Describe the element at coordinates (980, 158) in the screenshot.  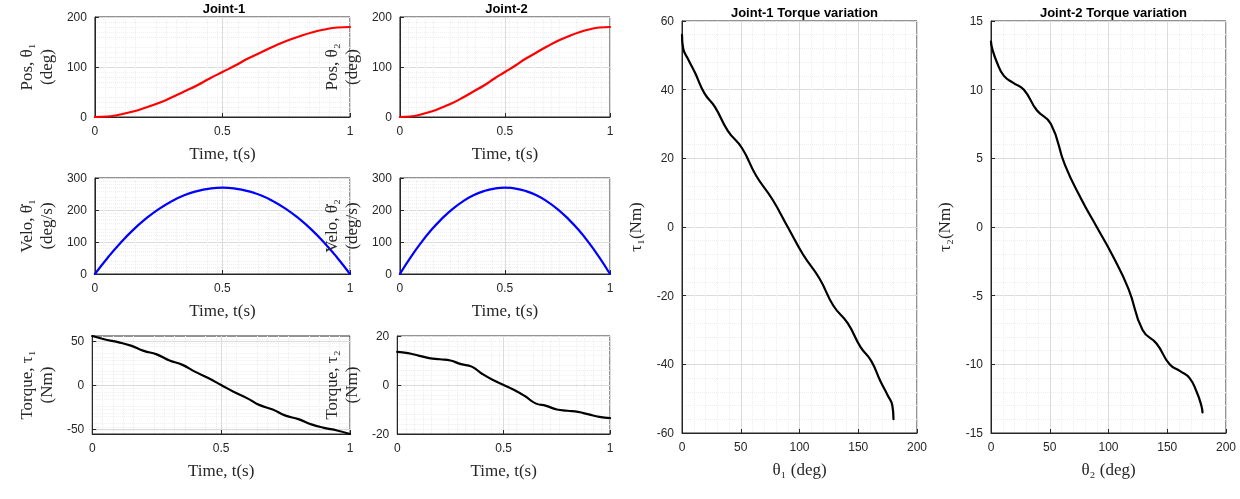
I see `y-tick-label: 5` at that location.